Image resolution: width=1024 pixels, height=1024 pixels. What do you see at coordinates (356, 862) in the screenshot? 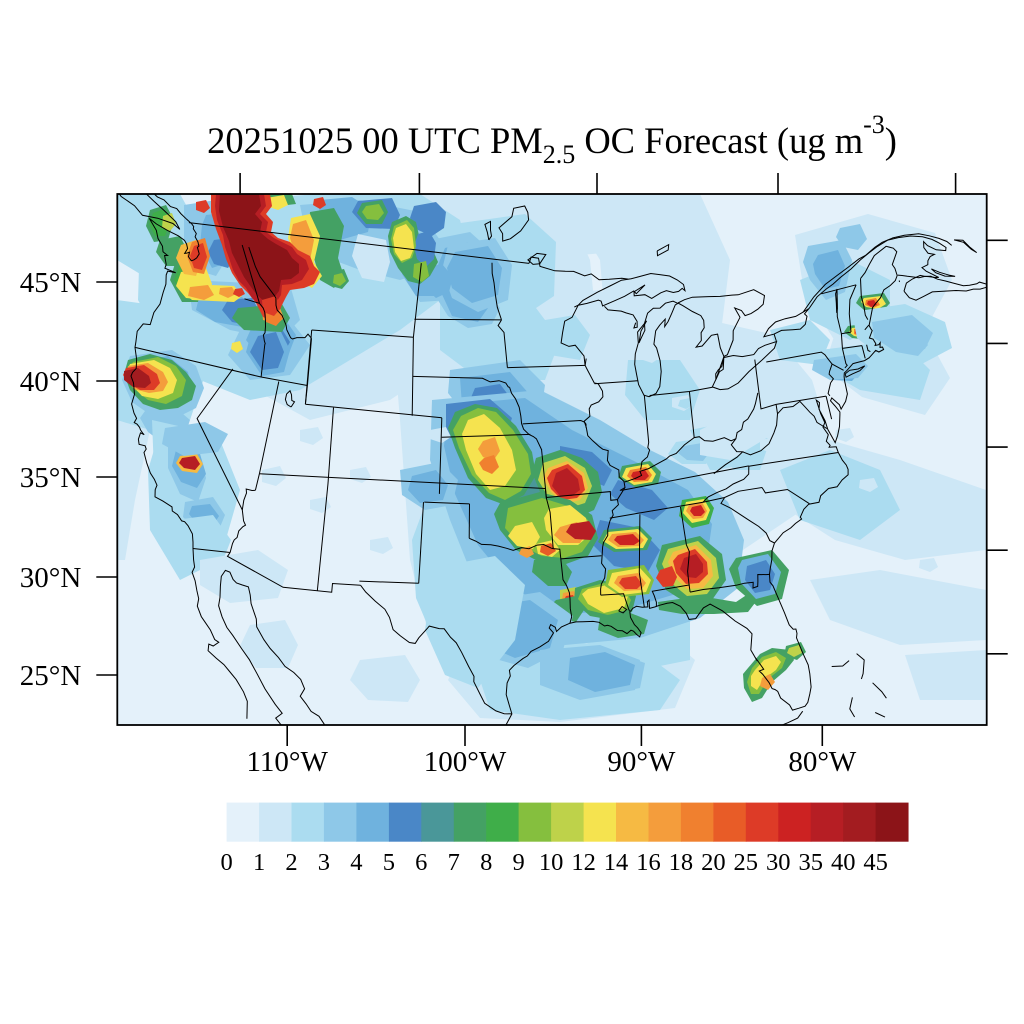
I see `svg-text: 4` at bounding box center [356, 862].